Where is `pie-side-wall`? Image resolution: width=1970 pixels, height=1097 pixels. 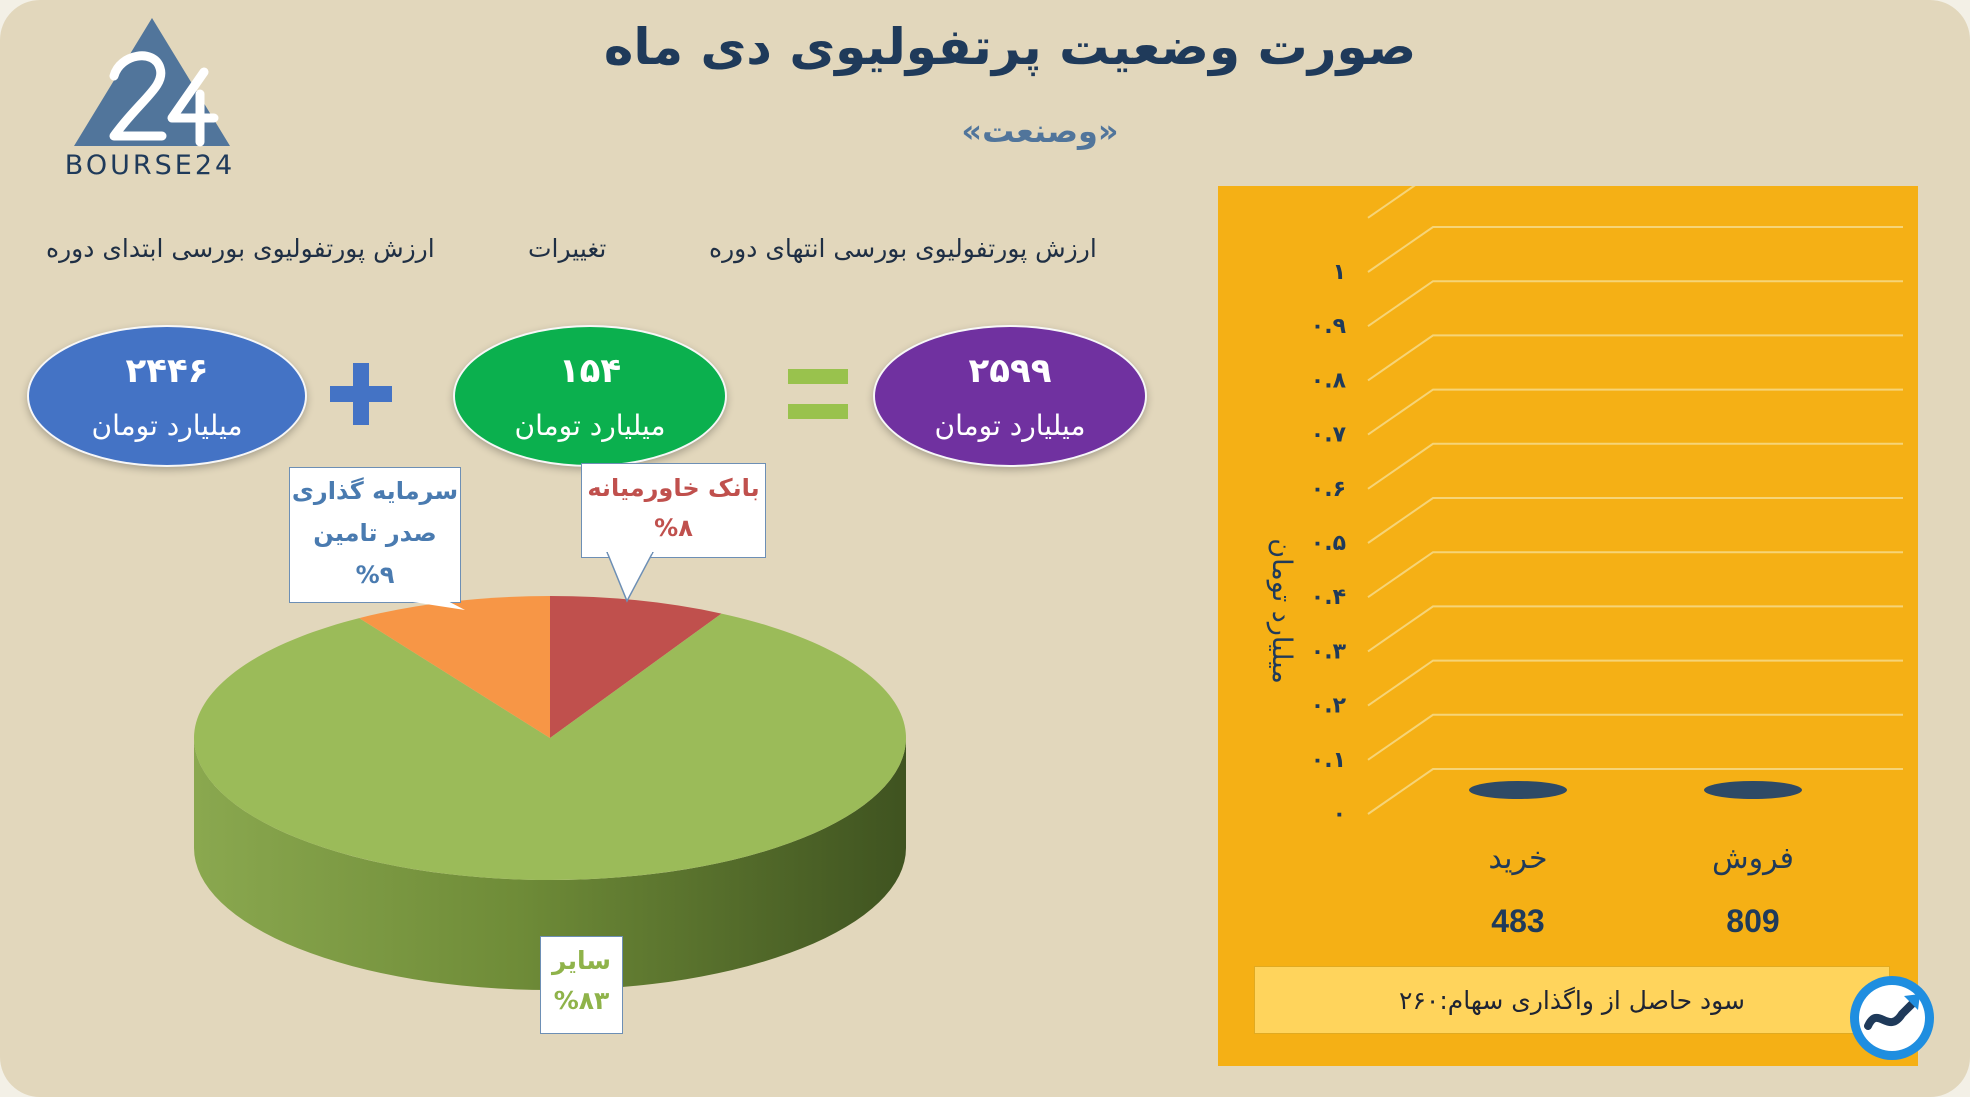
pie-side-wall is located at coordinates (550, 864).